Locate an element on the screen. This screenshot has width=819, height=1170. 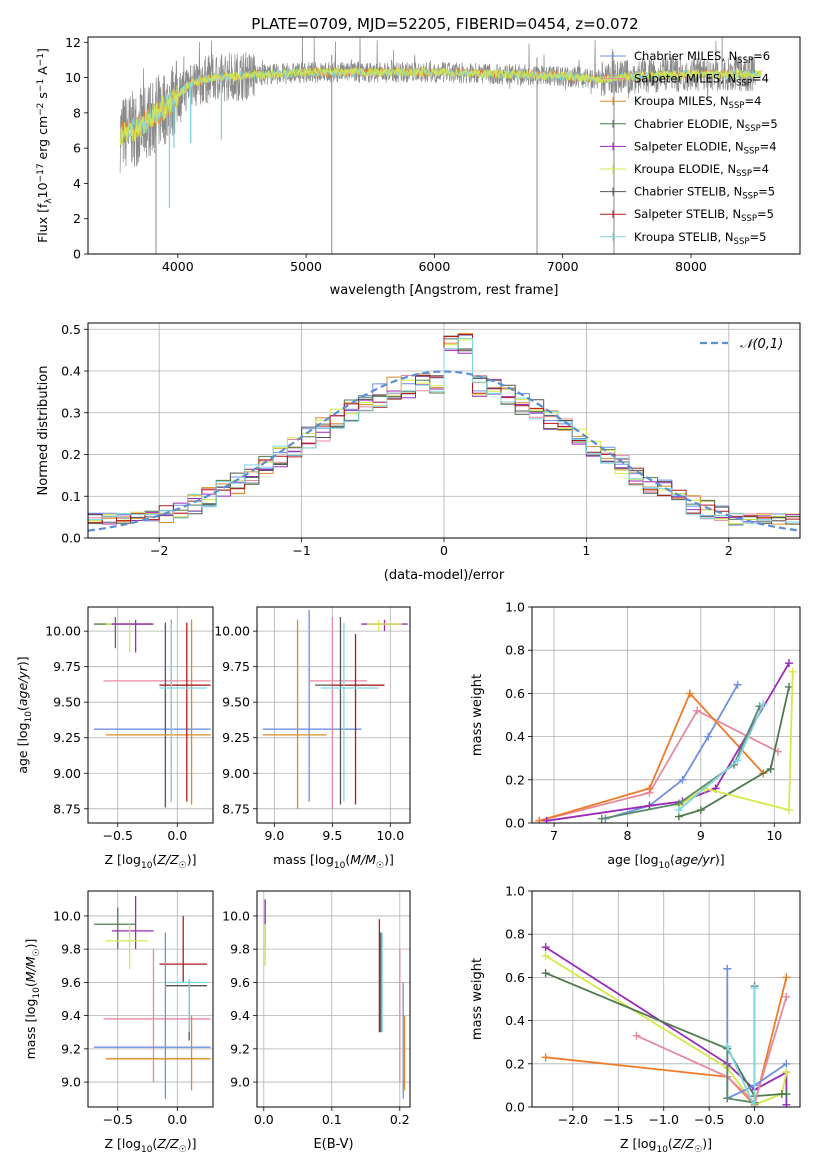
y-tick-label: 0.4 is located at coordinates (515, 736).